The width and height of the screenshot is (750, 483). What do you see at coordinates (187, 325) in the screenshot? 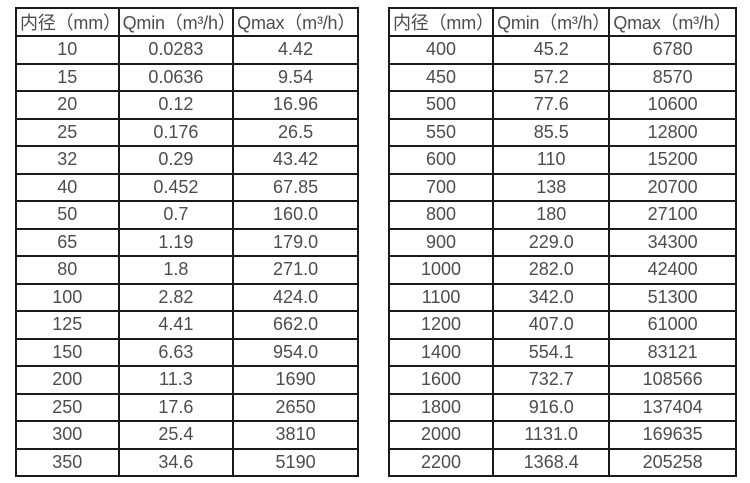
I see `table-row: 125 4.41 662.0` at bounding box center [187, 325].